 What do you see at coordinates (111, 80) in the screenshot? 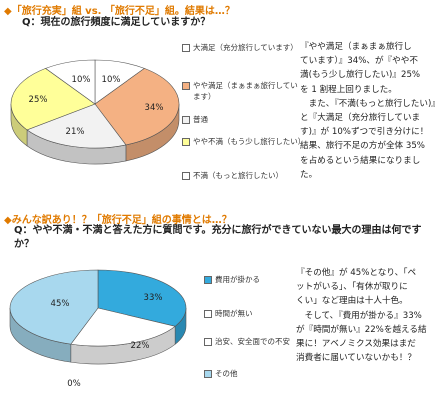
I see `pie1-data-label-0: 10%` at bounding box center [111, 80].